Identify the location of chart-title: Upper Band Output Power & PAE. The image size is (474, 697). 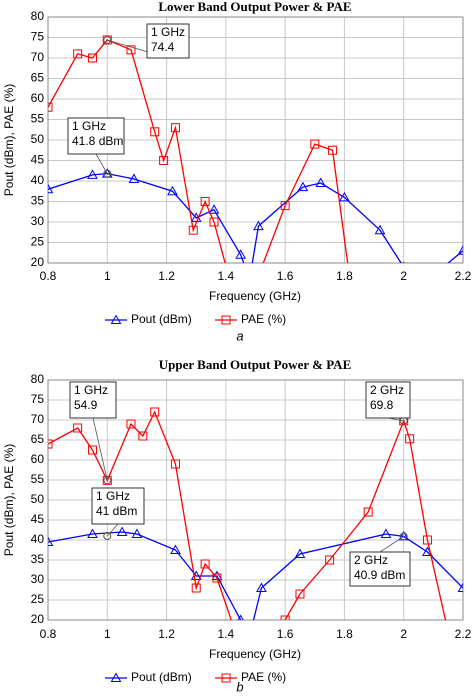
(255, 364).